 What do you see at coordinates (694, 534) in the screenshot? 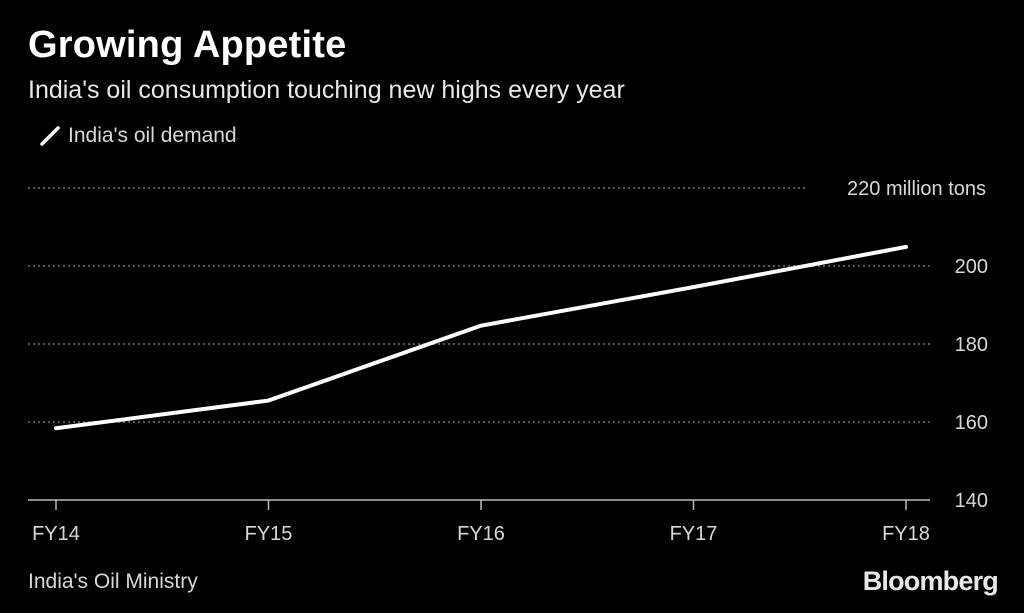
I see `x-tick-label-FY17: FY17` at bounding box center [694, 534].